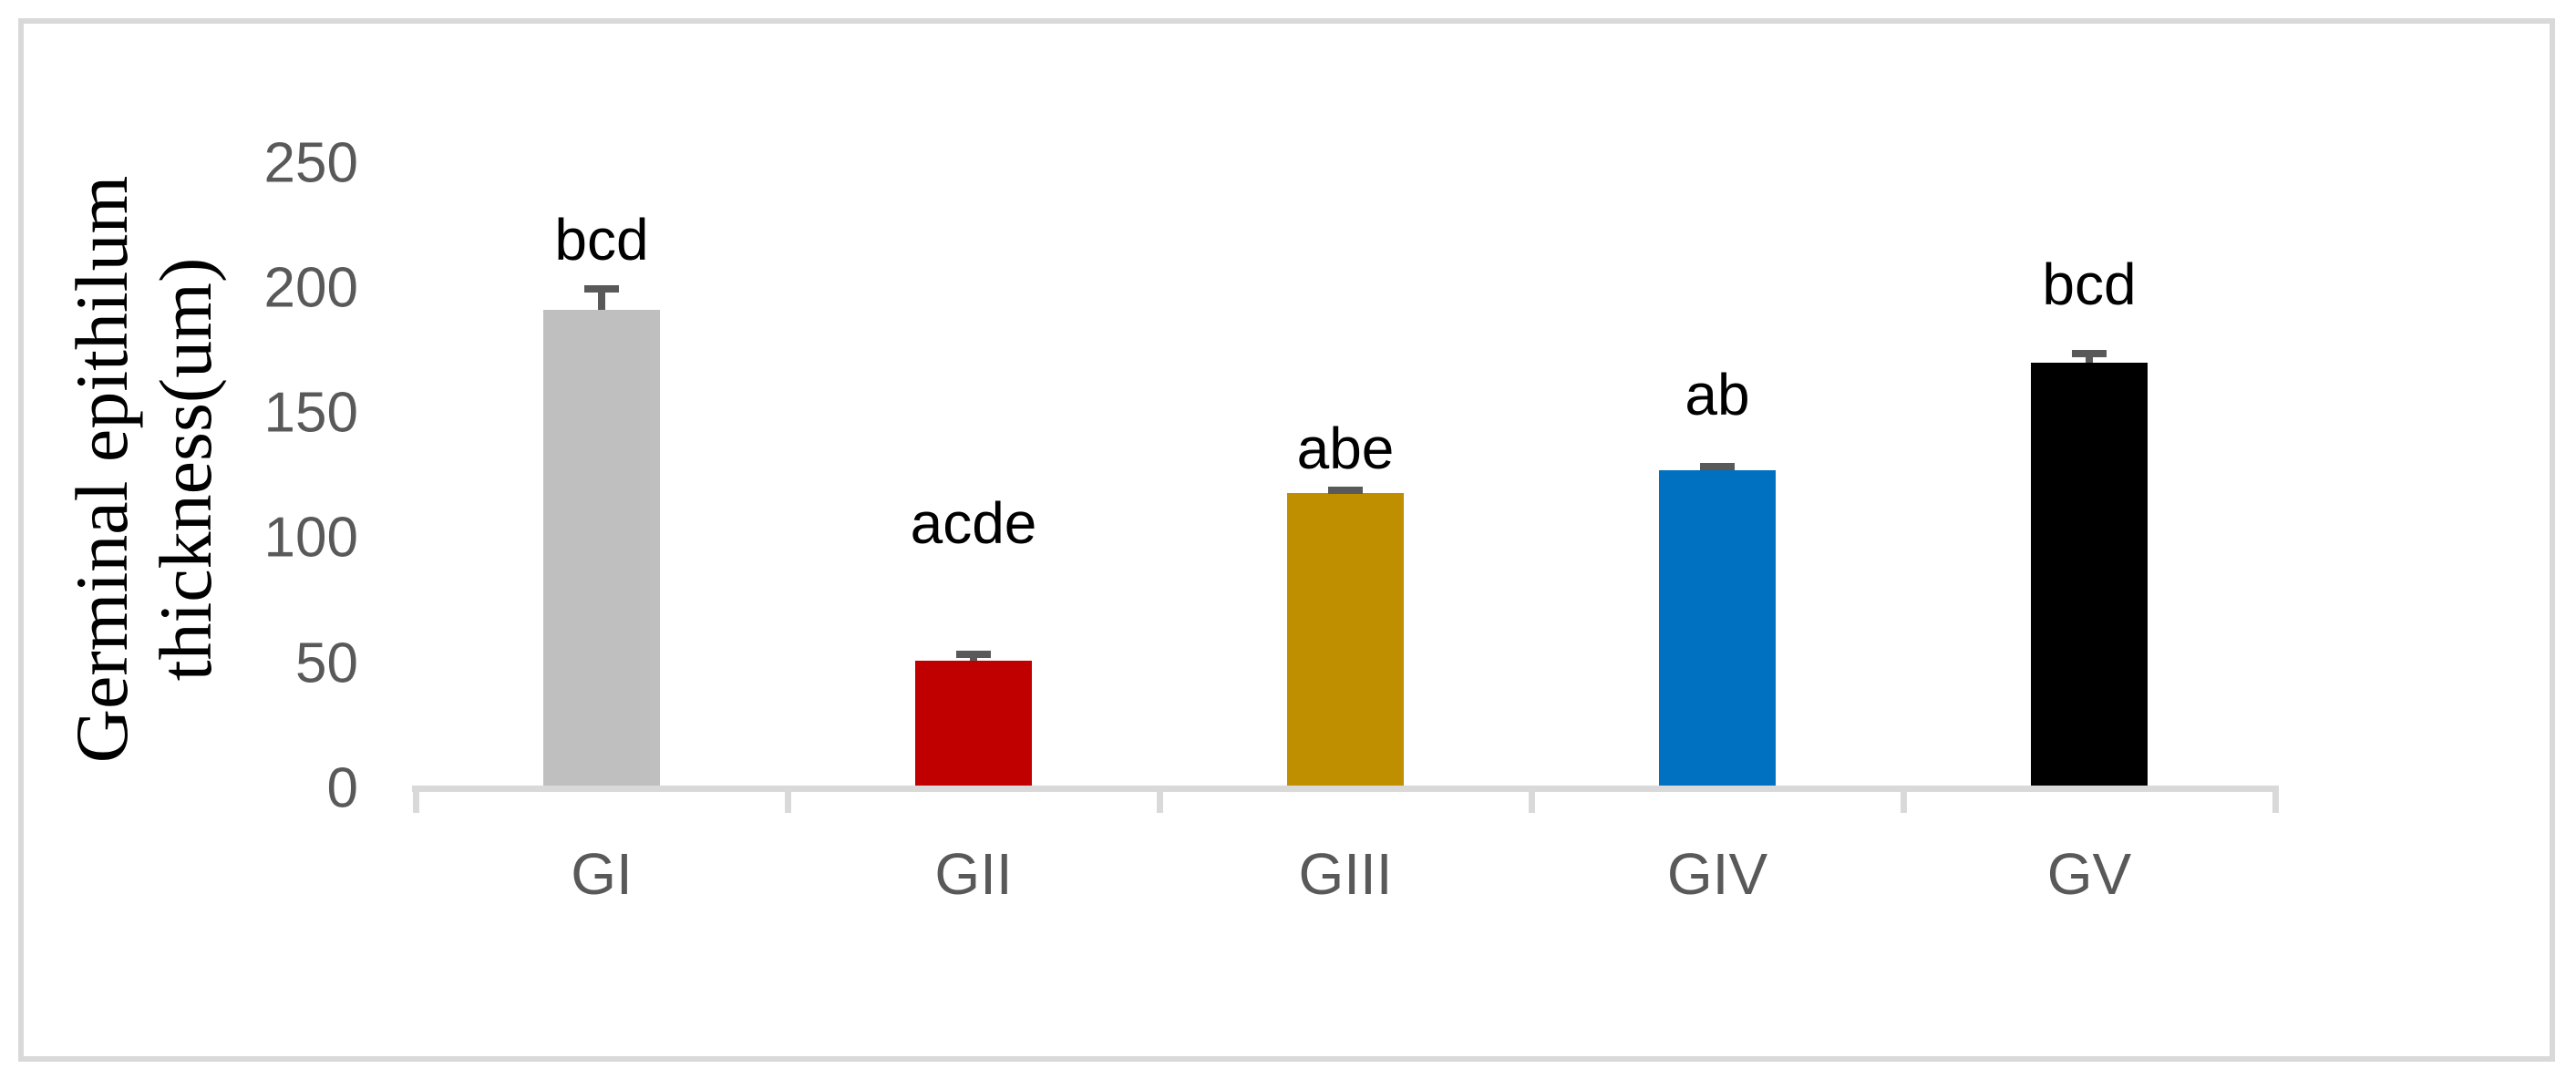  What do you see at coordinates (1345, 449) in the screenshot?
I see `bar-annotation: abe` at bounding box center [1345, 449].